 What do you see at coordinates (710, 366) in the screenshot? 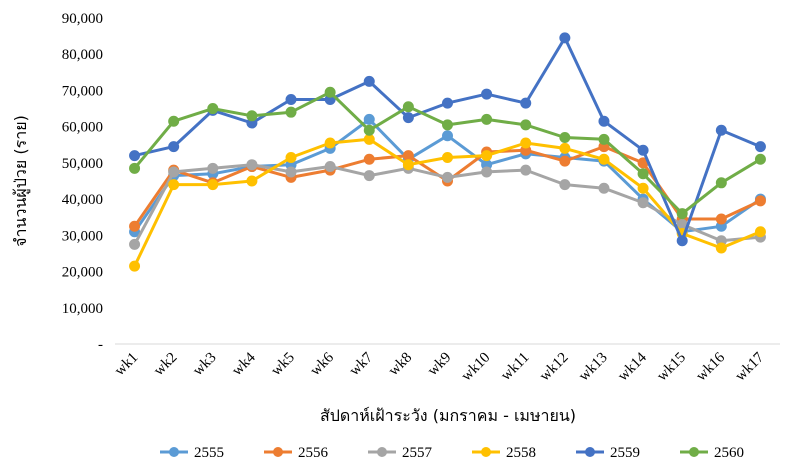
I see `x-tick-label: wk16` at bounding box center [710, 366].